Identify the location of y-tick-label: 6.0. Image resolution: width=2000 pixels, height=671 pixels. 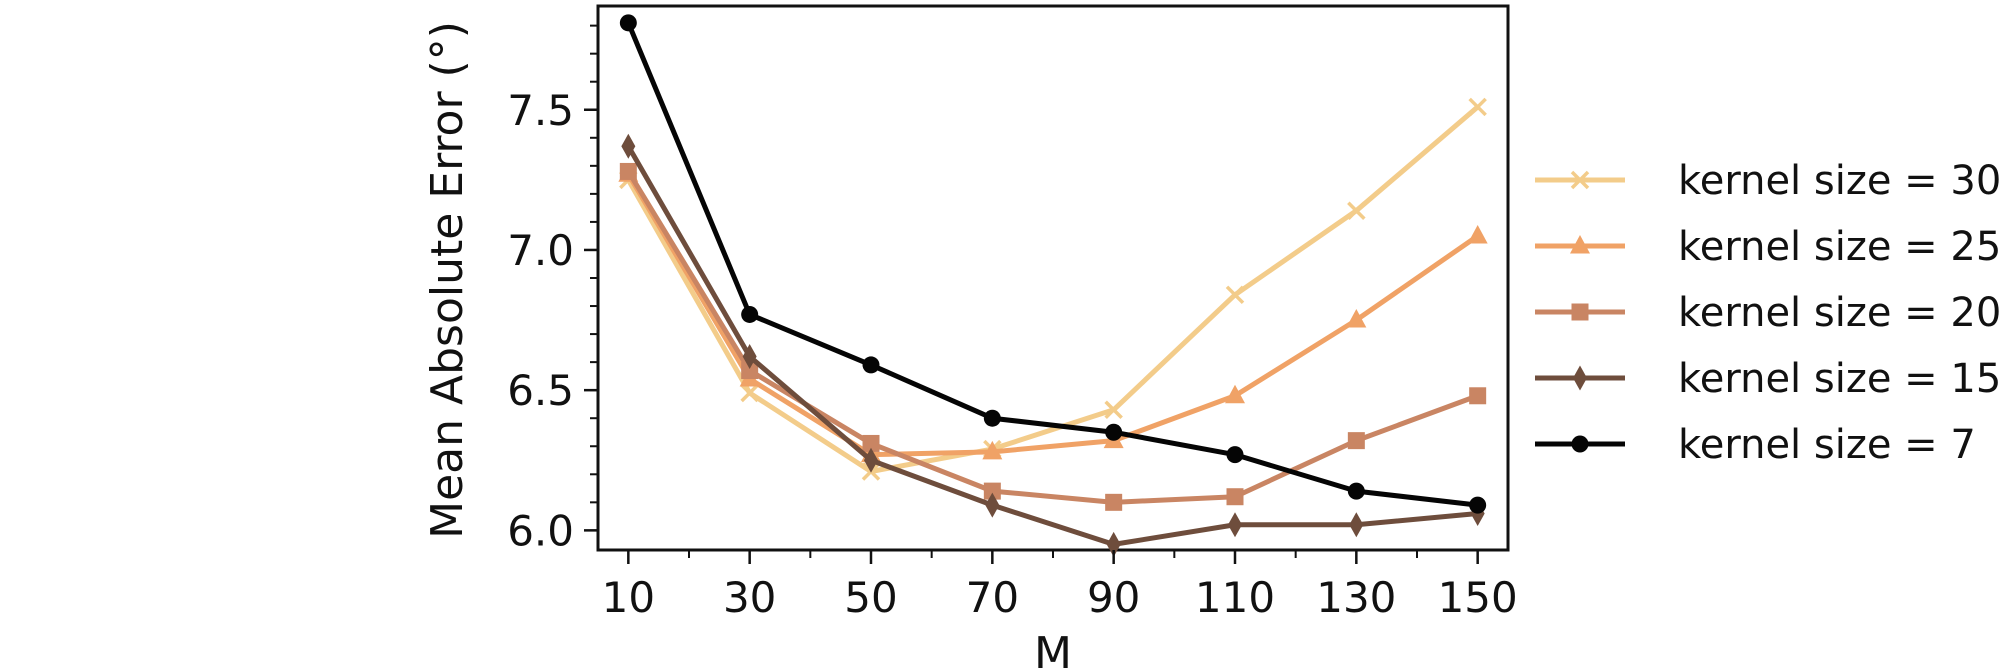
(540, 530).